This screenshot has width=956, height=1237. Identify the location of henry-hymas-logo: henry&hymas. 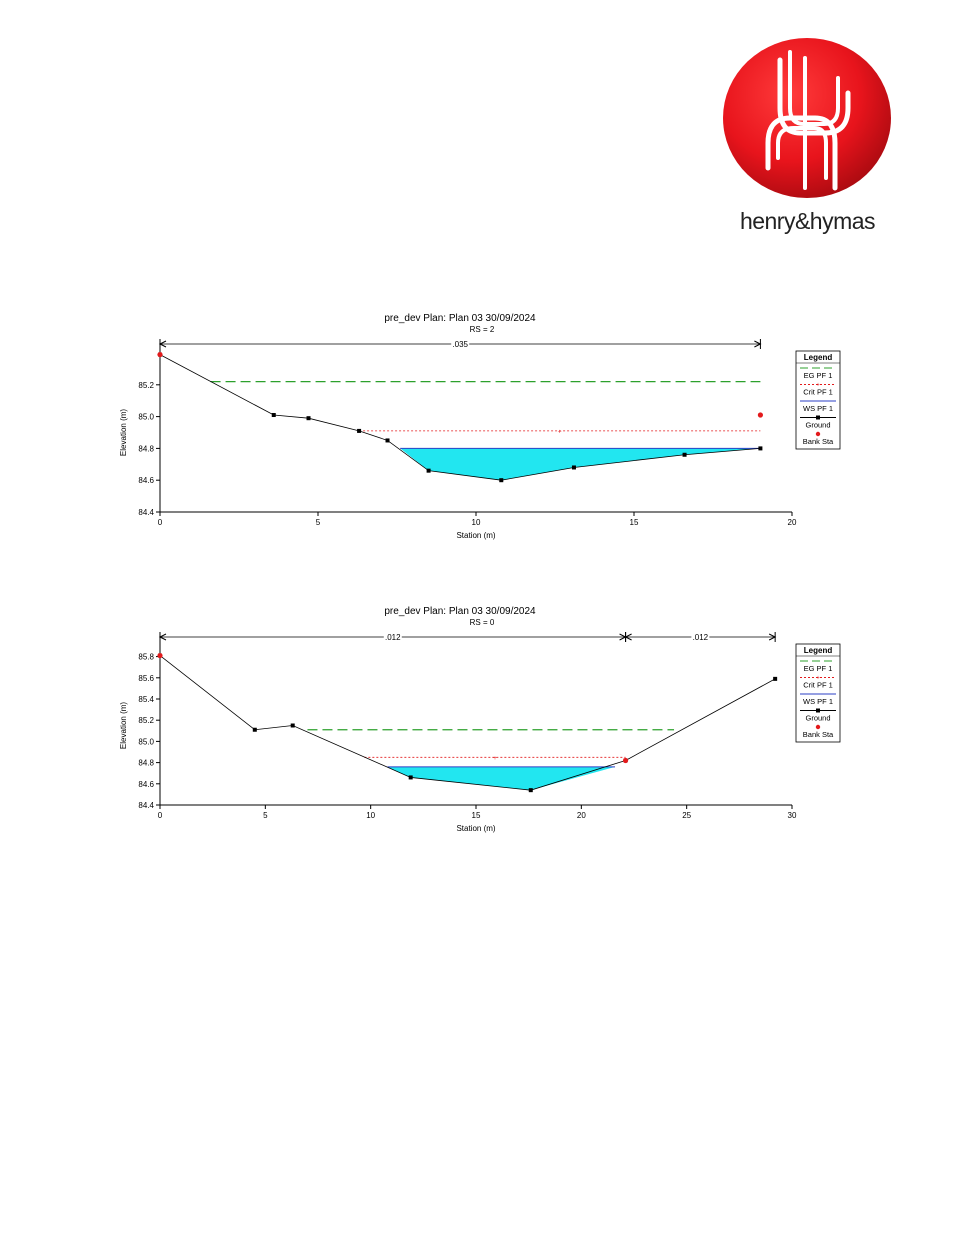
(807, 143).